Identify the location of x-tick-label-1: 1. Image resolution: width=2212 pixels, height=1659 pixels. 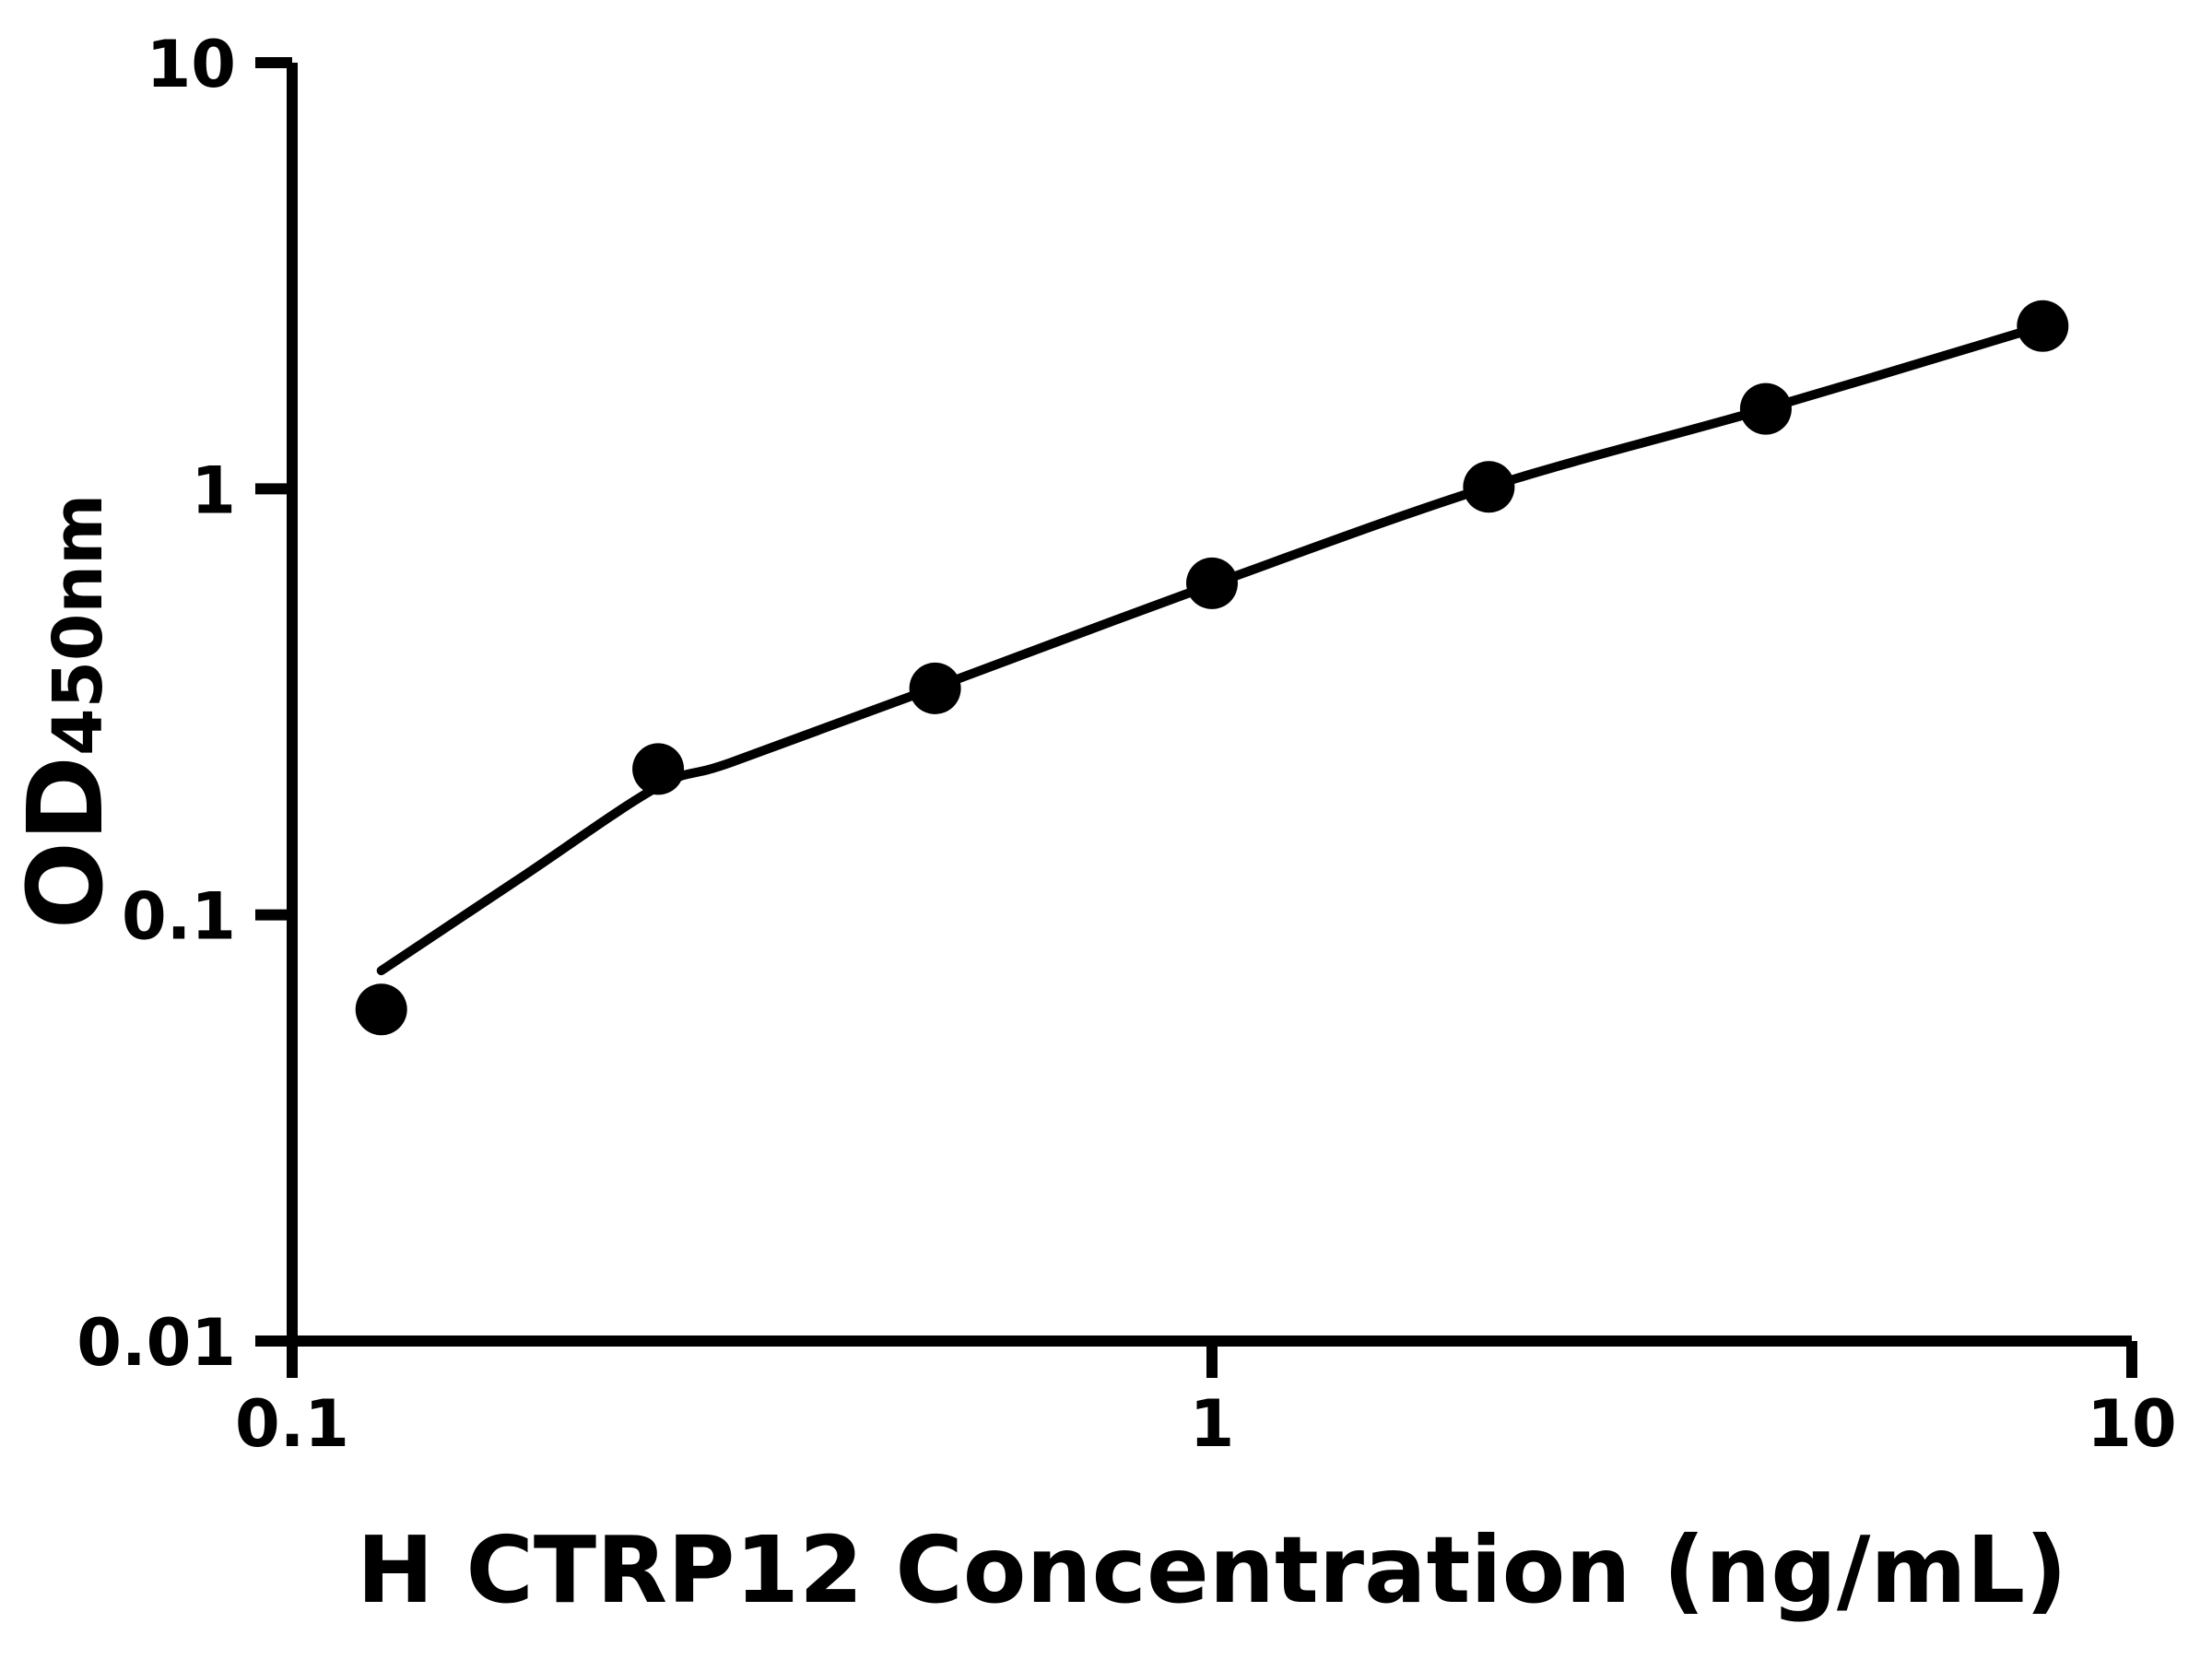
(1212, 1424).